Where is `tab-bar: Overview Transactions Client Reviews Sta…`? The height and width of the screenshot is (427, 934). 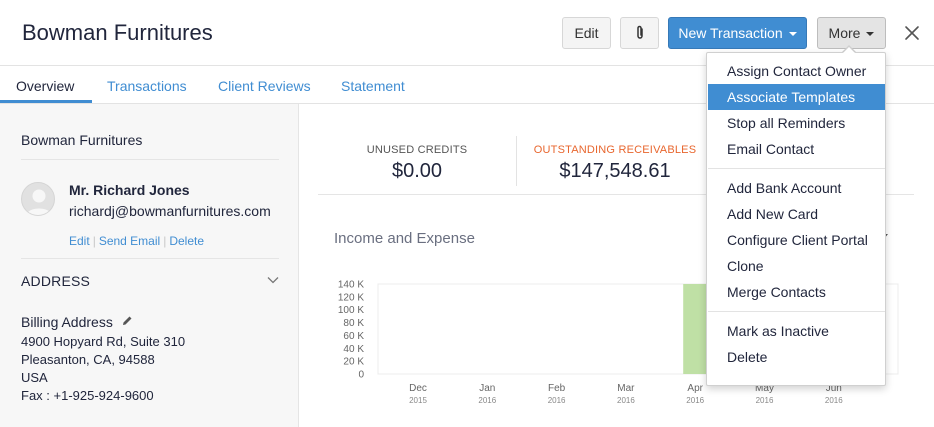
tab-bar: Overview Transactions Client Reviews Sta… is located at coordinates (467, 85).